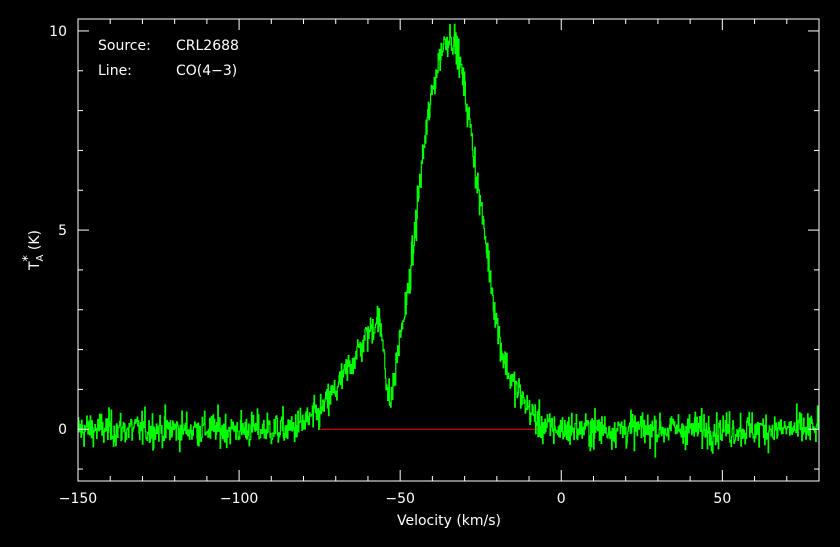  I want to click on y-axis-unit: (K), so click(35, 240).